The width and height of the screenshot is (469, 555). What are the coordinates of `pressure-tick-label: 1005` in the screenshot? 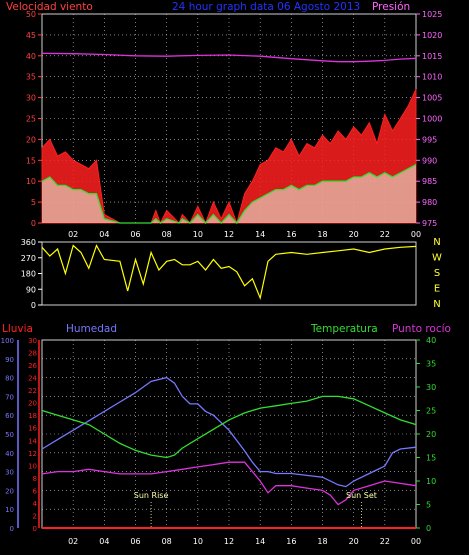 It's located at (432, 98).